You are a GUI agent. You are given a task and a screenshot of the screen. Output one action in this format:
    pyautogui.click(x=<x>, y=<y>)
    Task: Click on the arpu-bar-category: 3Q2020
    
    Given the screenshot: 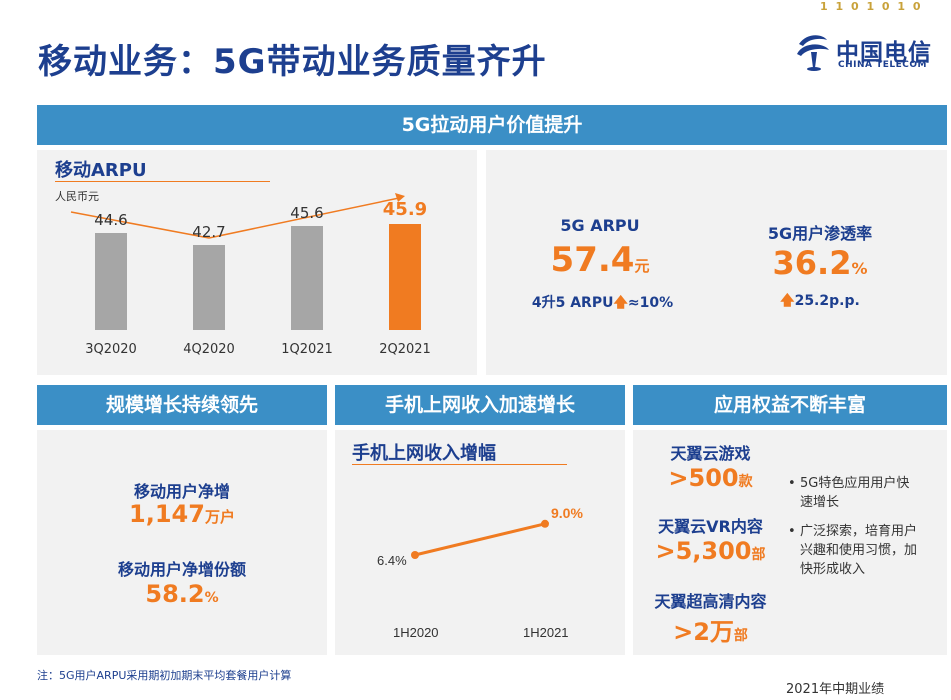 What is the action you would take?
    pyautogui.click(x=111, y=349)
    